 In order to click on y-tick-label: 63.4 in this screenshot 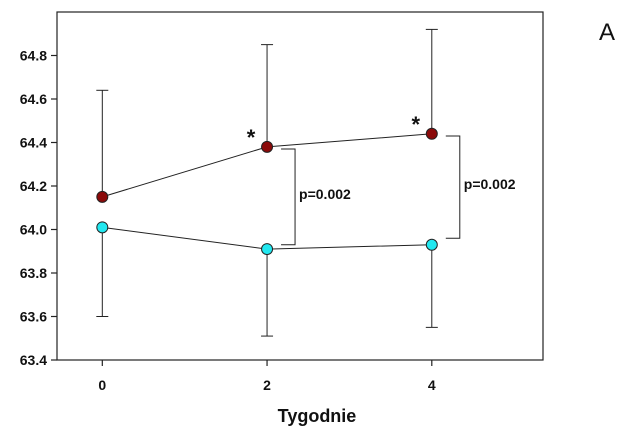, I will do `click(33, 360)`.